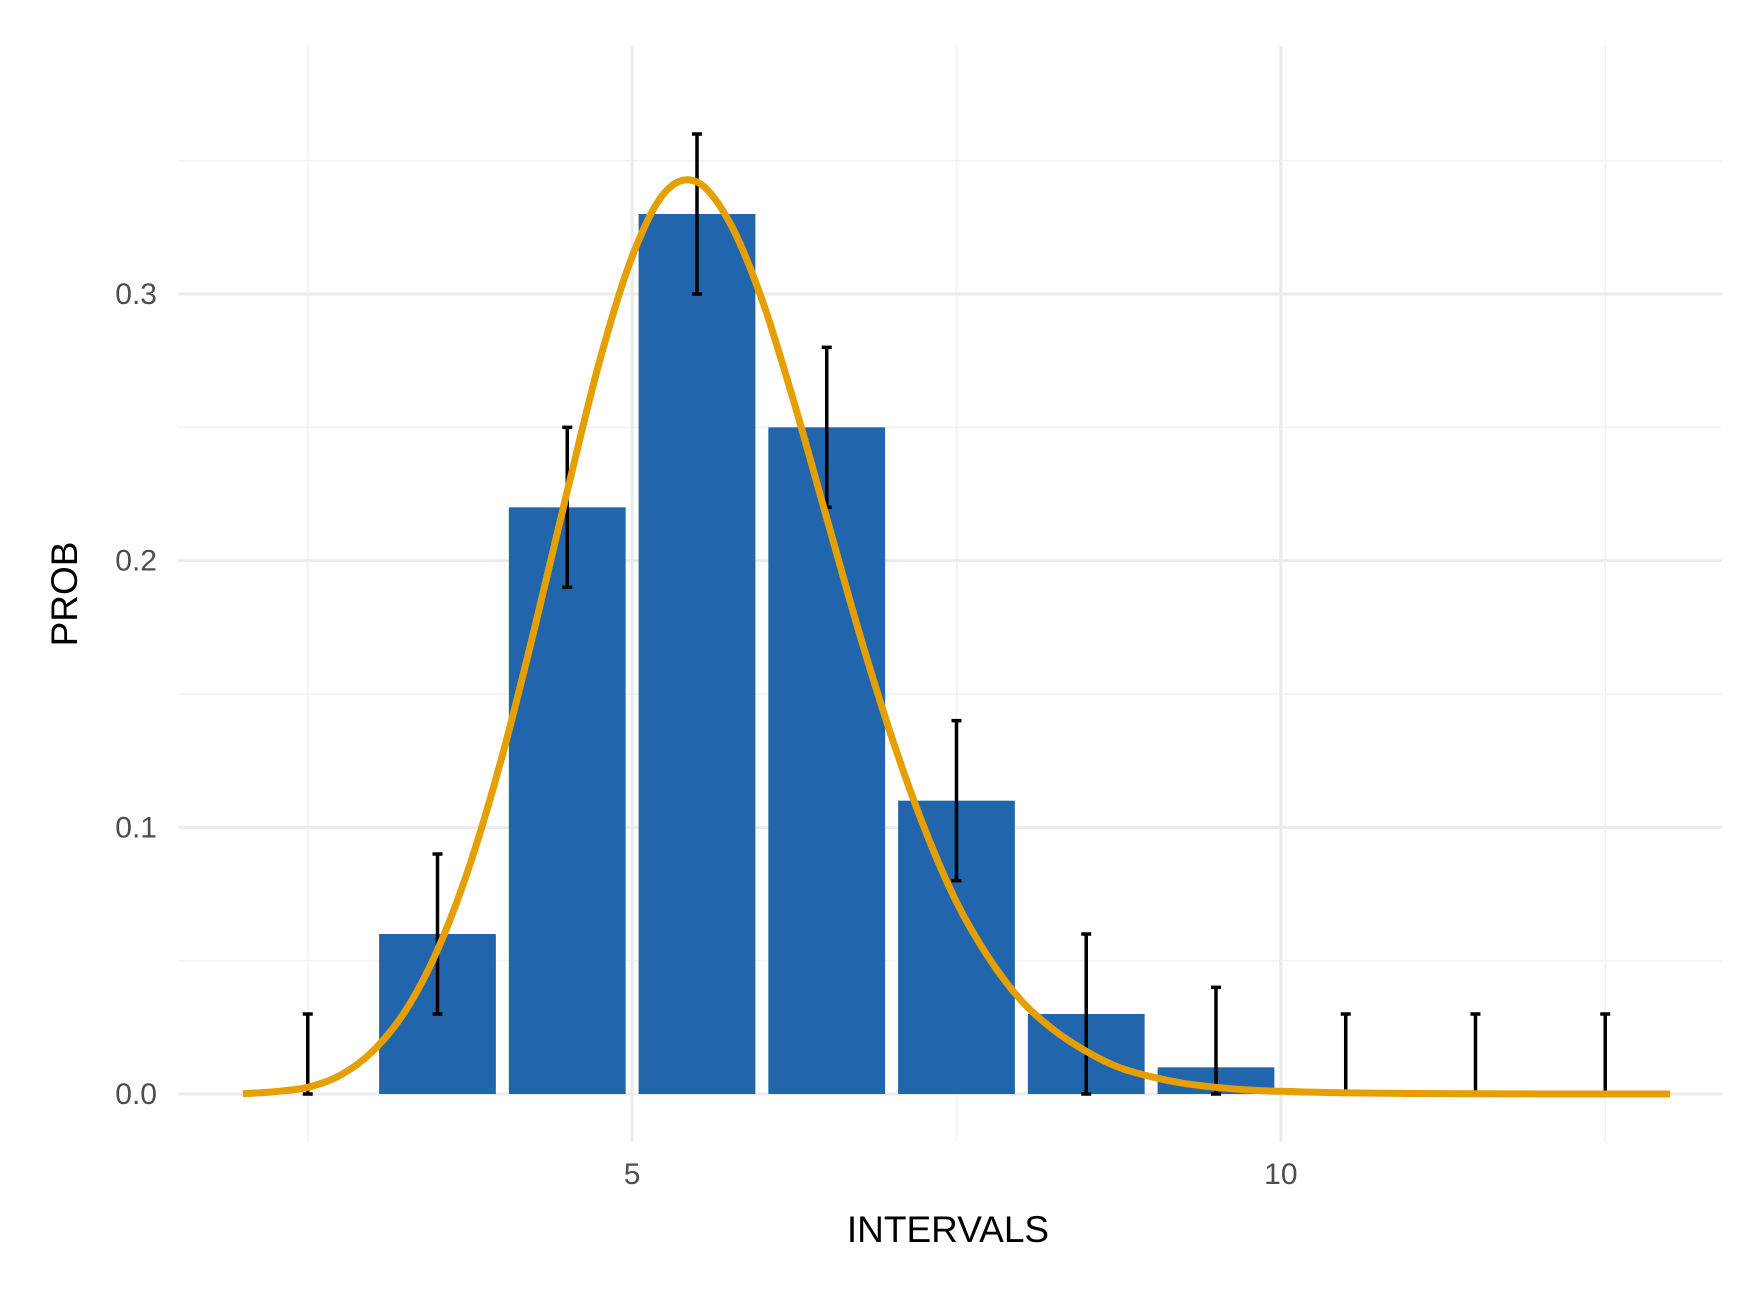 The width and height of the screenshot is (1762, 1293). I want to click on y-tick-label-2: 0.2, so click(136, 561).